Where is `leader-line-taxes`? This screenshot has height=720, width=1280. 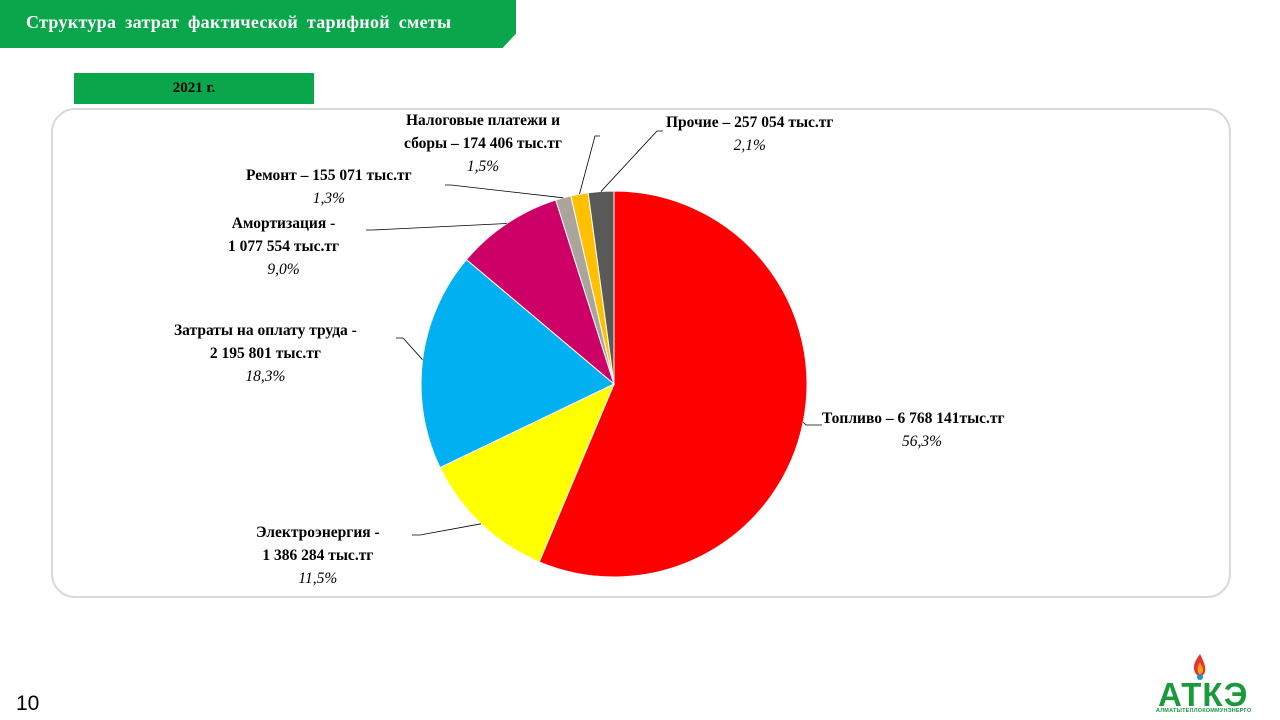 leader-line-taxes is located at coordinates (589, 165).